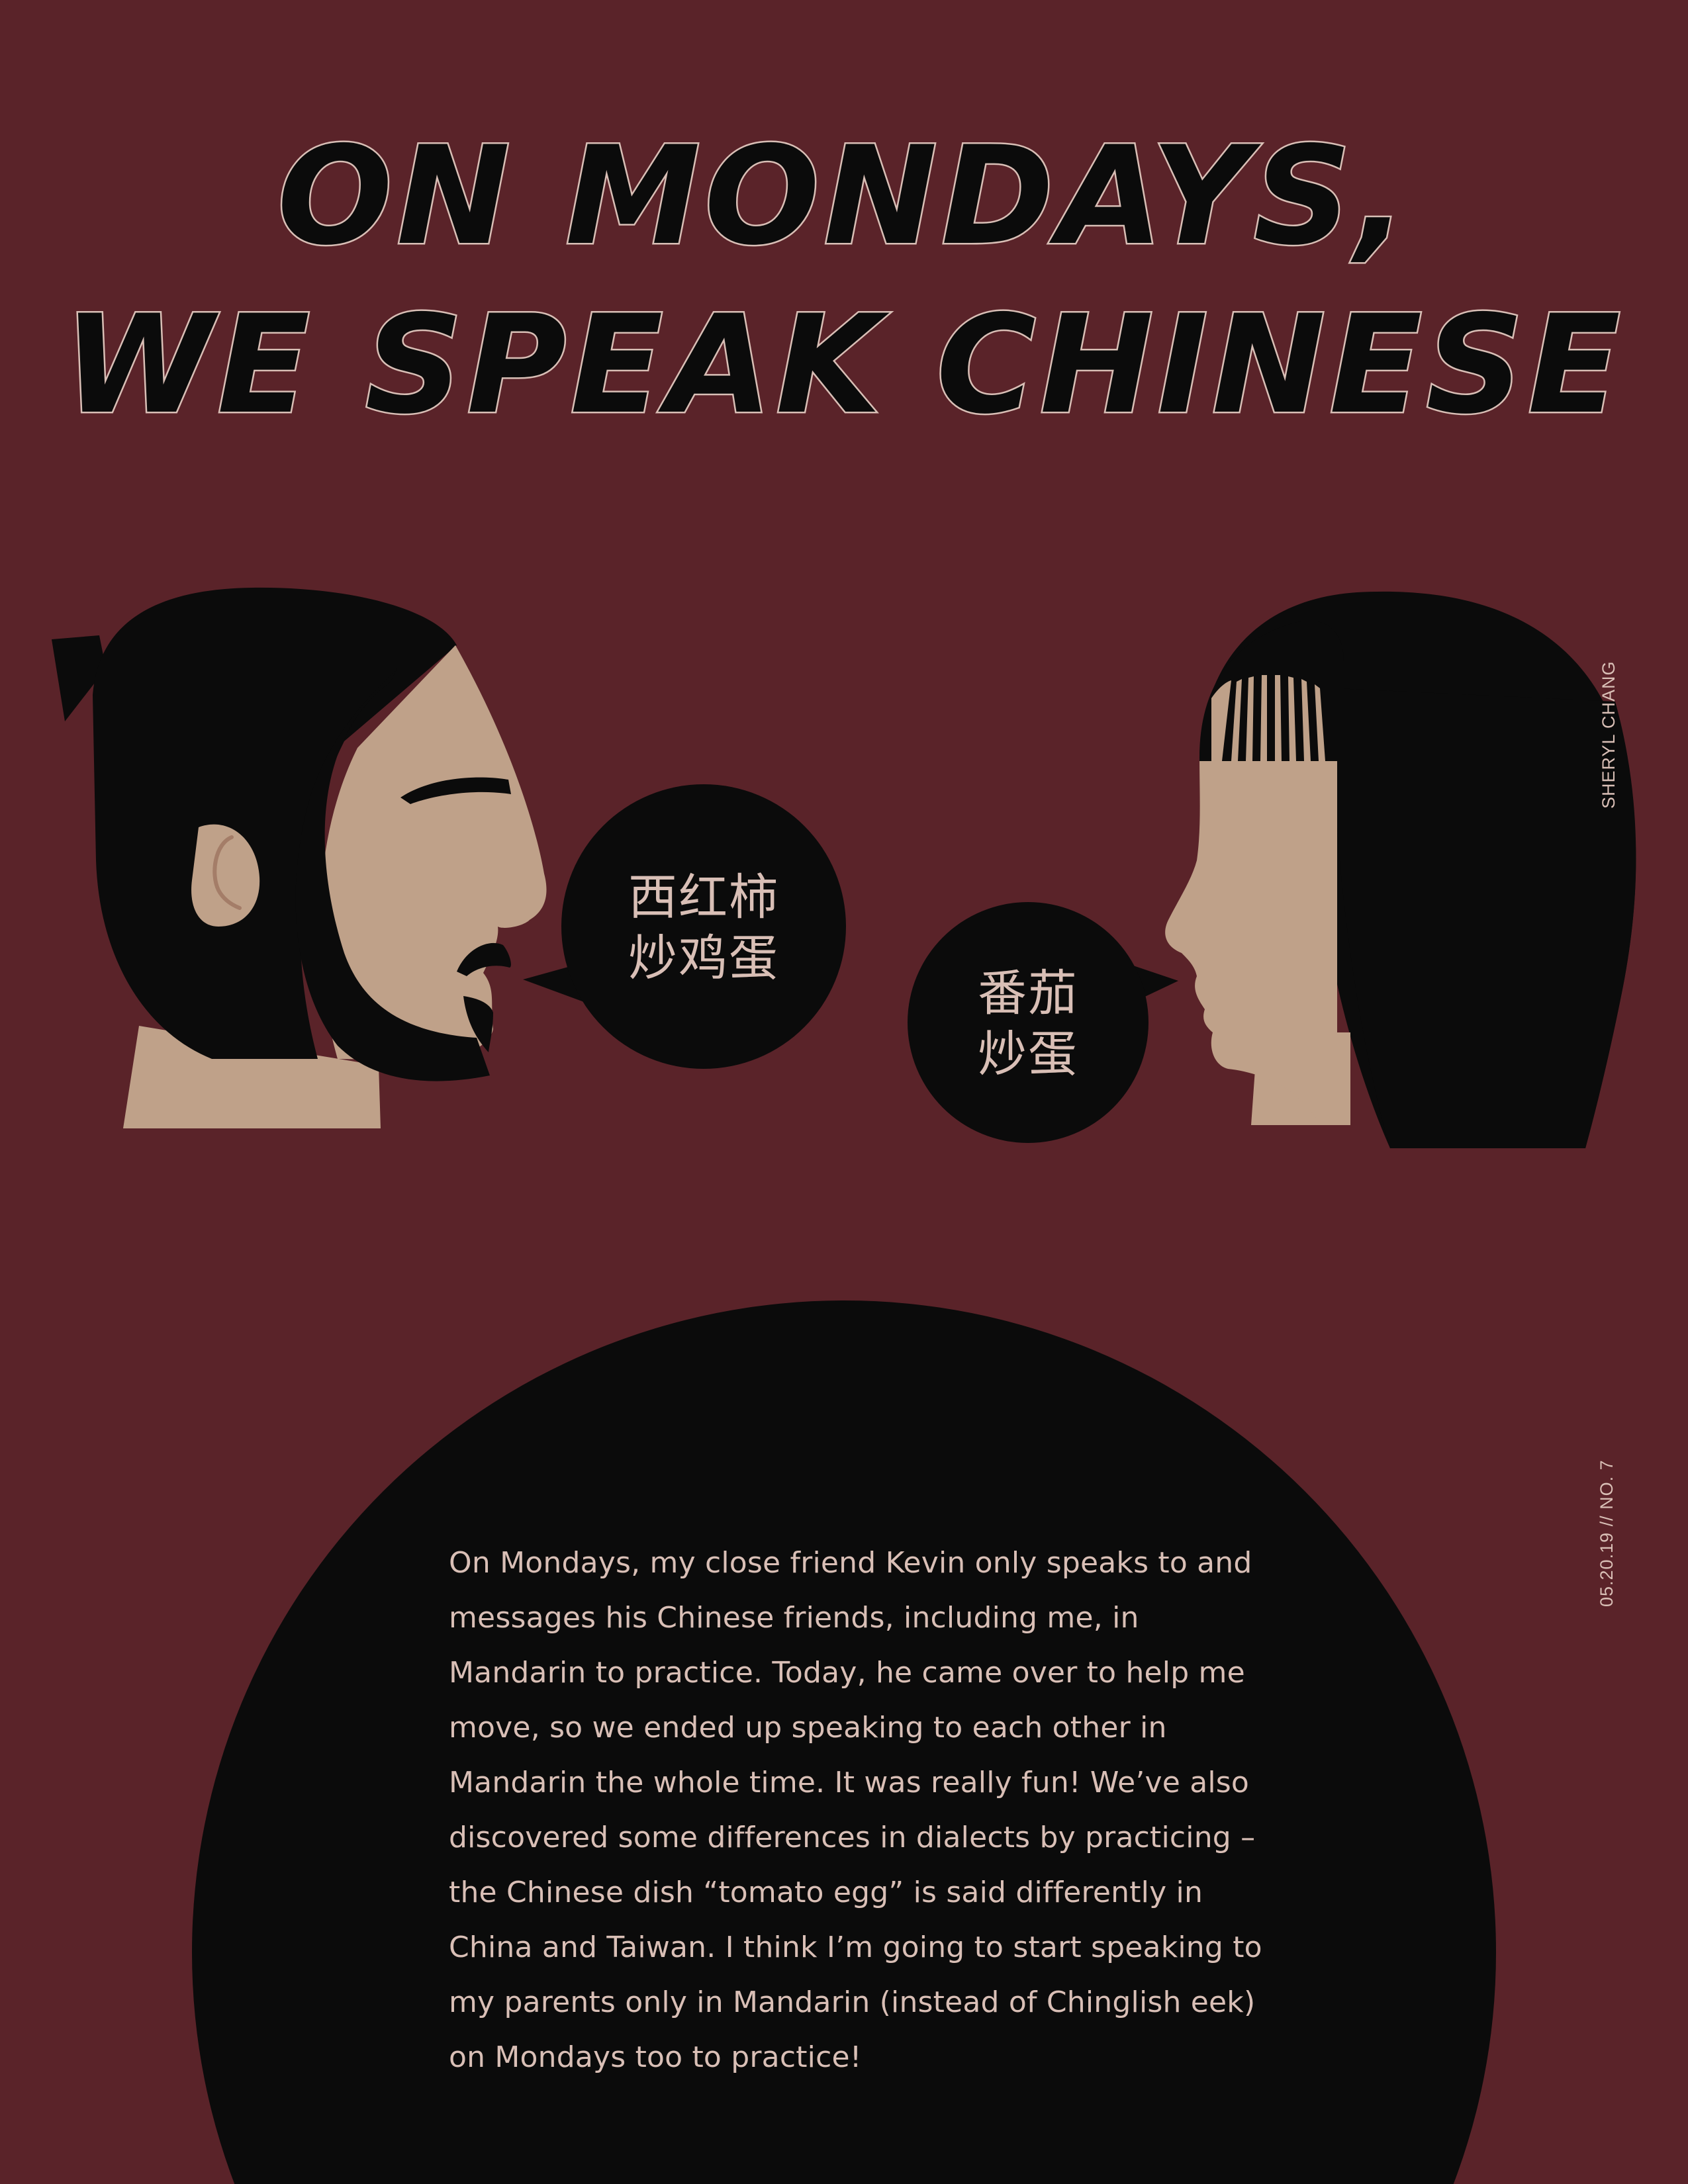 The width and height of the screenshot is (1688, 2184). I want to click on title-line-1: ON MONDAYS,, so click(843, 197).